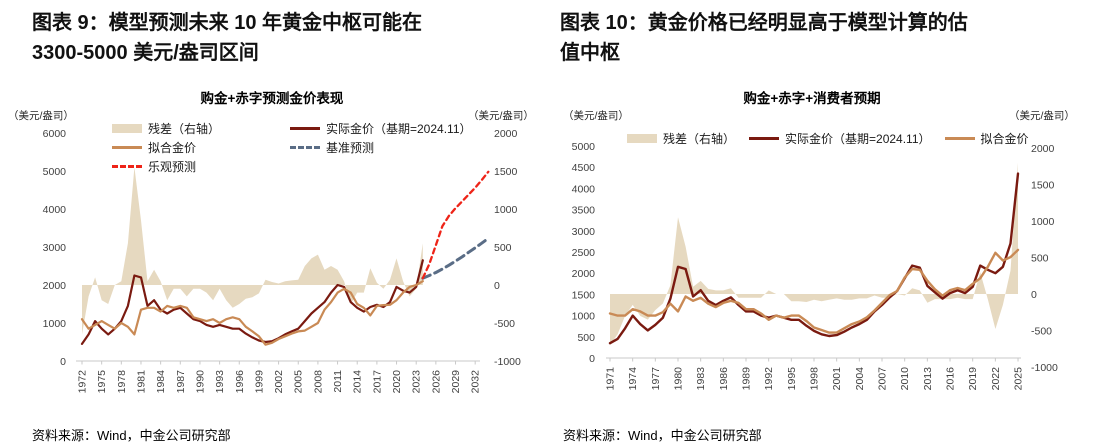  I want to click on left-axis-unit: （美元/盎司）, so click(41, 115).